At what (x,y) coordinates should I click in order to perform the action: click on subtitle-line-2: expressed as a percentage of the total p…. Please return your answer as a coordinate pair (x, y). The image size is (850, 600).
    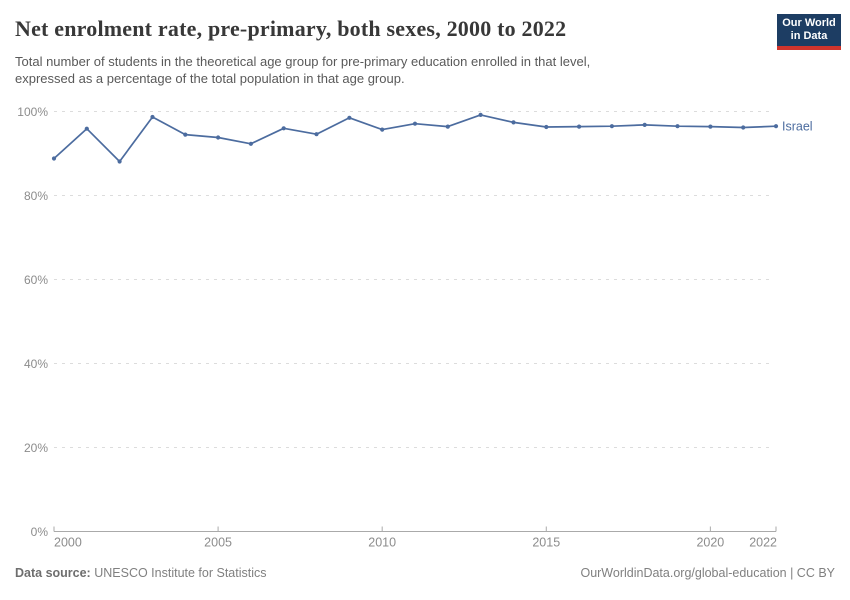
    Looking at the image, I should click on (210, 78).